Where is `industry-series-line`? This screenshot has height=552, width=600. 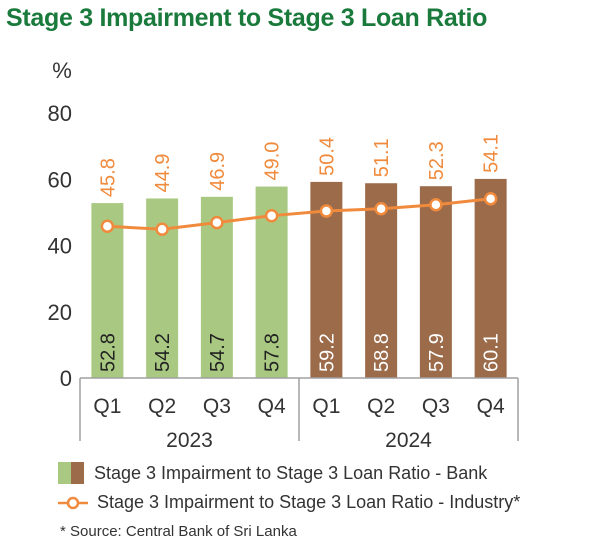 industry-series-line is located at coordinates (299, 214).